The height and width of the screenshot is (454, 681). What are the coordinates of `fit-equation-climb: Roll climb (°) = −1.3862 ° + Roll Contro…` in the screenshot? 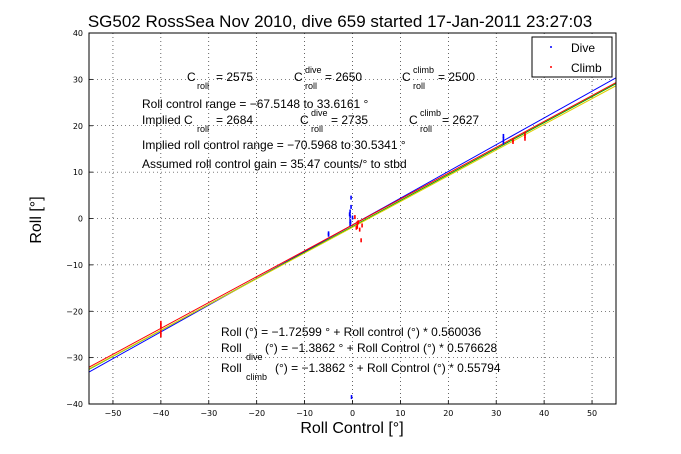 It's located at (361, 371).